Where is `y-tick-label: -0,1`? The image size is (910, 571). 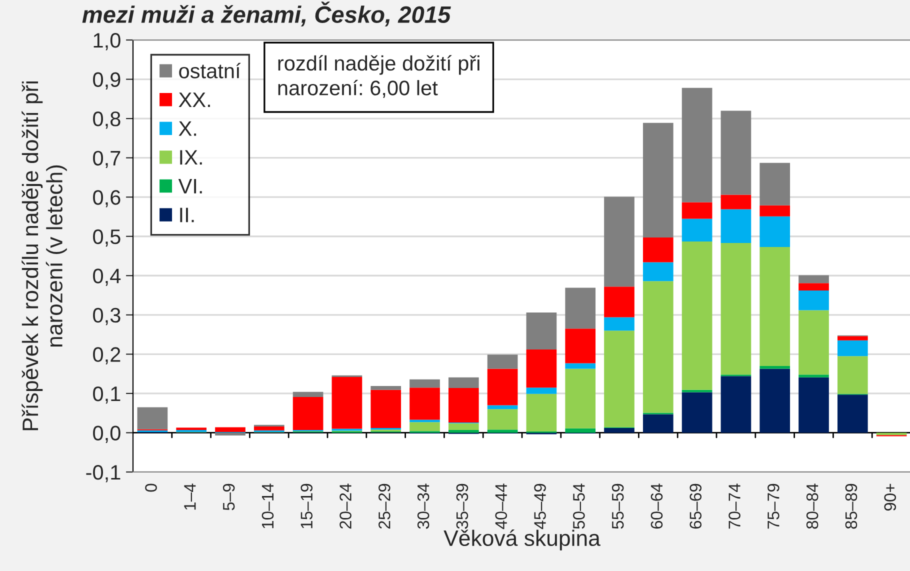 y-tick-label: -0,1 is located at coordinates (103, 473).